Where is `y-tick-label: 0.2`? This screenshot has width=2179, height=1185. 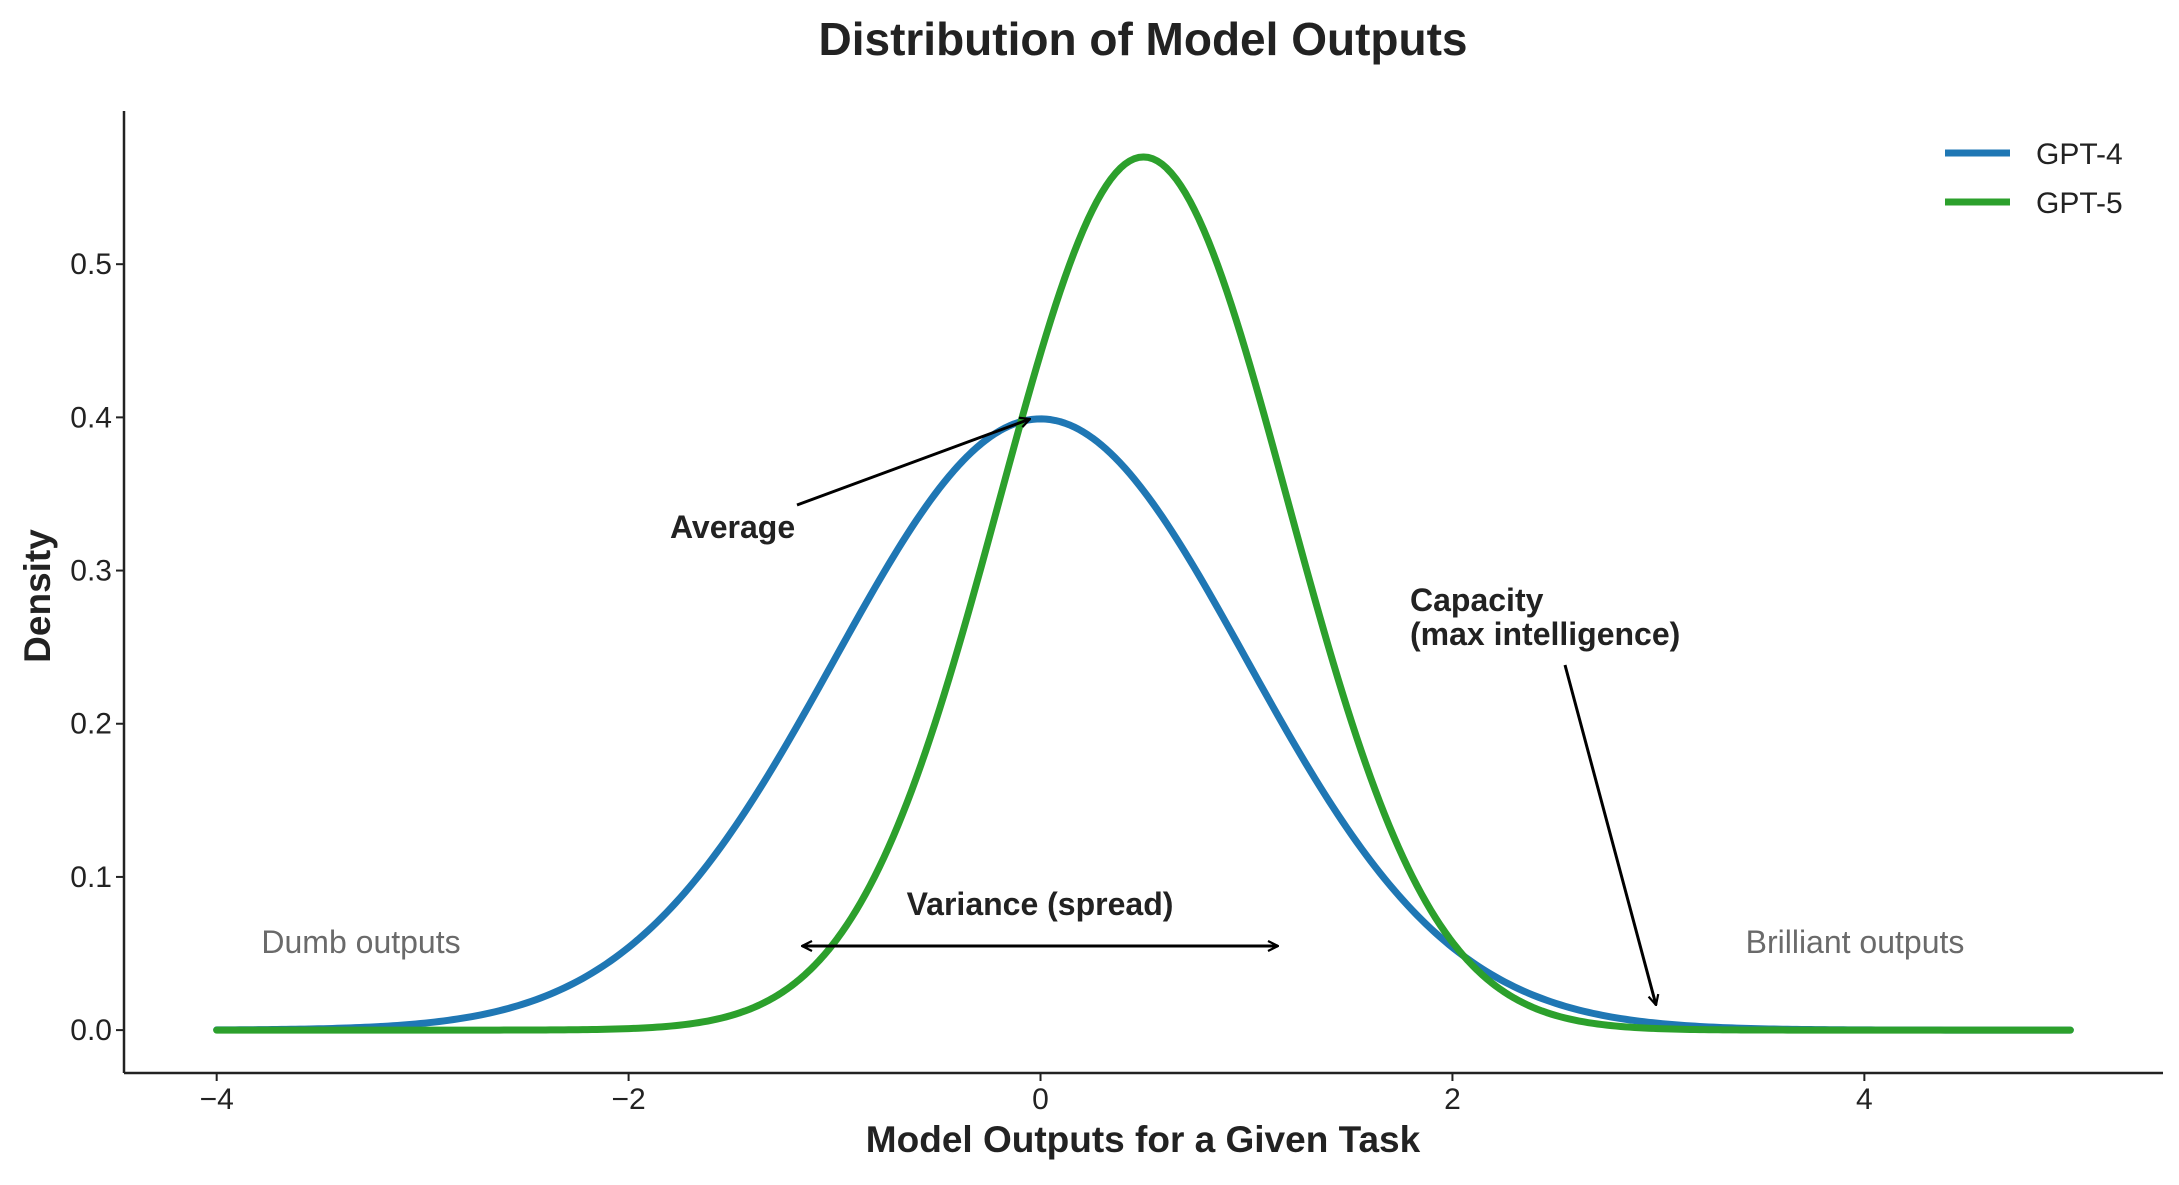 y-tick-label: 0.2 is located at coordinates (91, 724).